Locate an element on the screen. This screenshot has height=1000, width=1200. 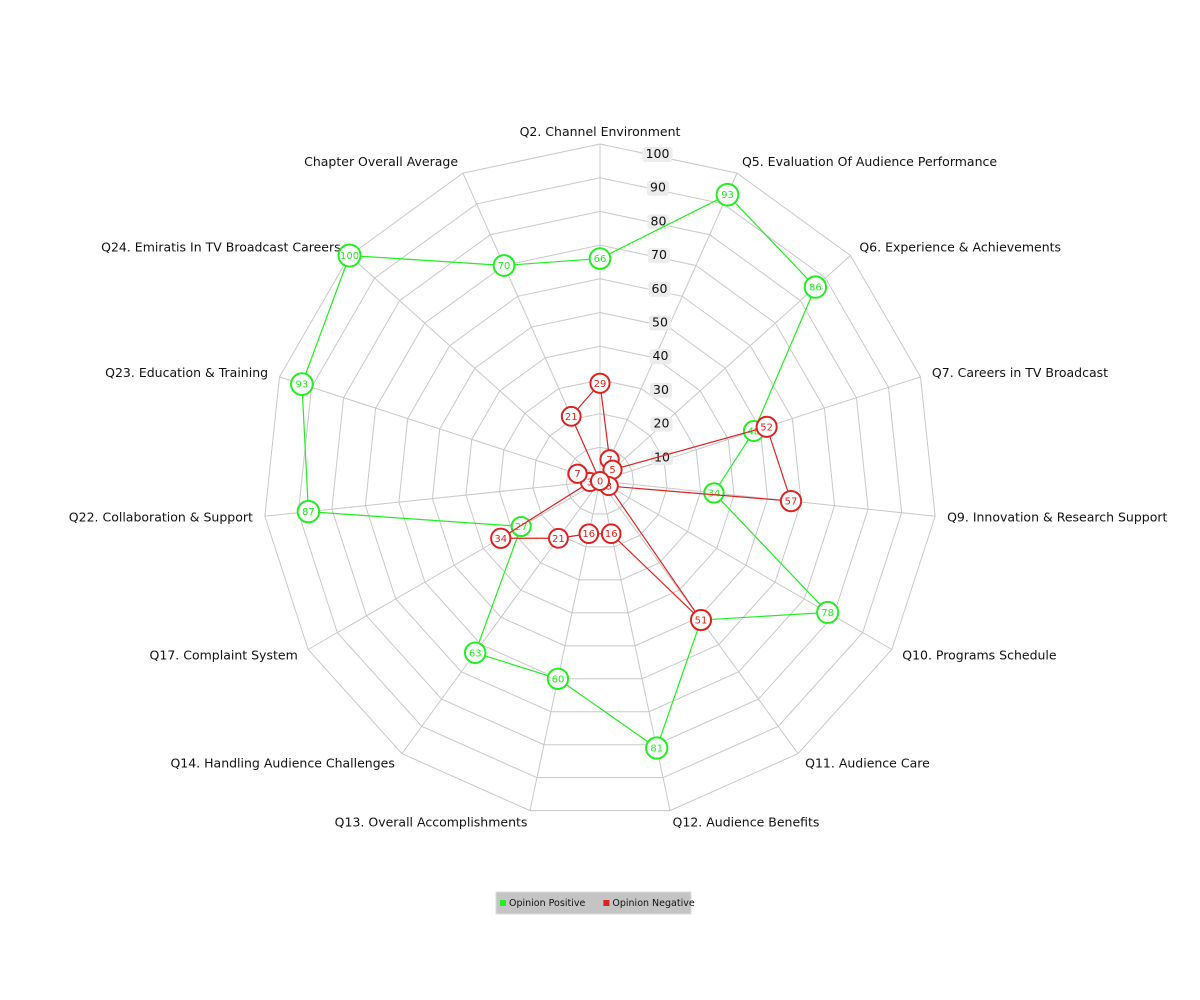
legend: Opinion Positive Opinion Negative is located at coordinates (595, 903).